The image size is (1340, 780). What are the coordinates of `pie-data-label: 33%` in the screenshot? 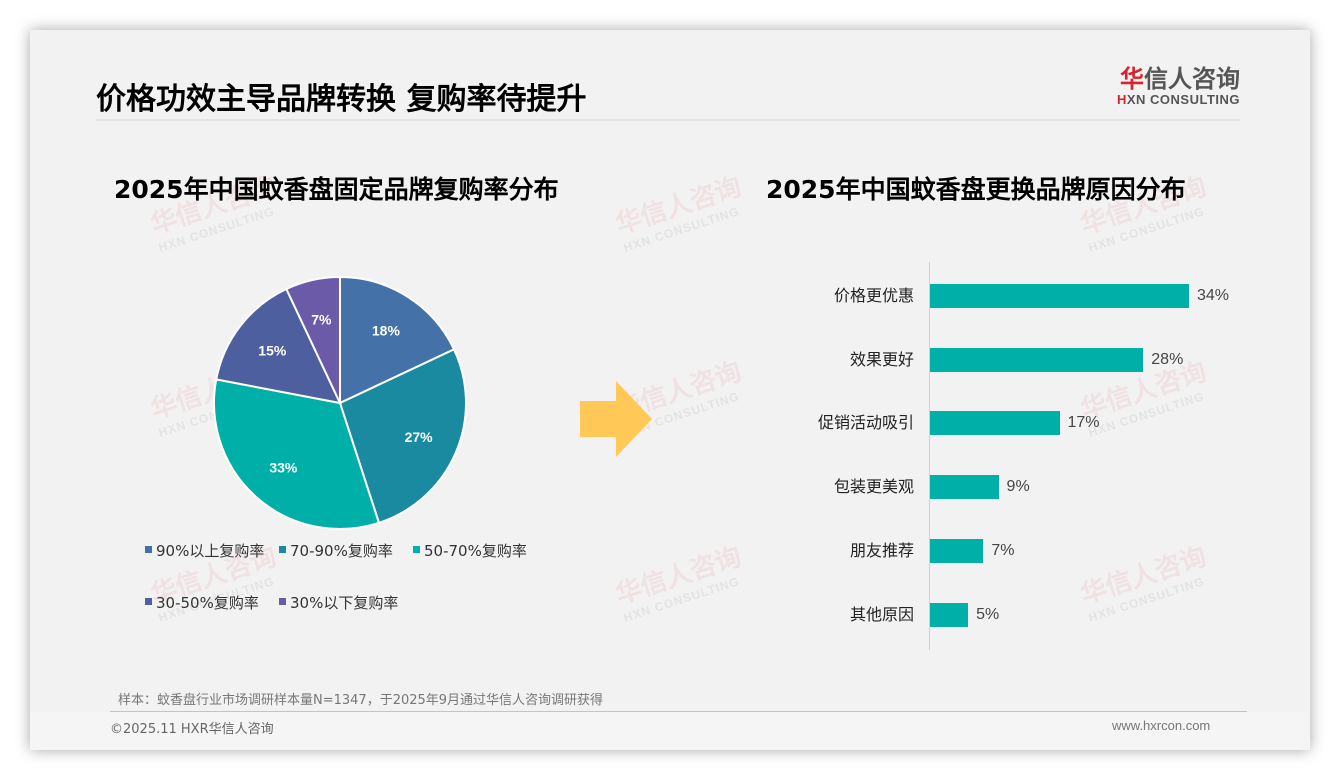 It's located at (283, 467).